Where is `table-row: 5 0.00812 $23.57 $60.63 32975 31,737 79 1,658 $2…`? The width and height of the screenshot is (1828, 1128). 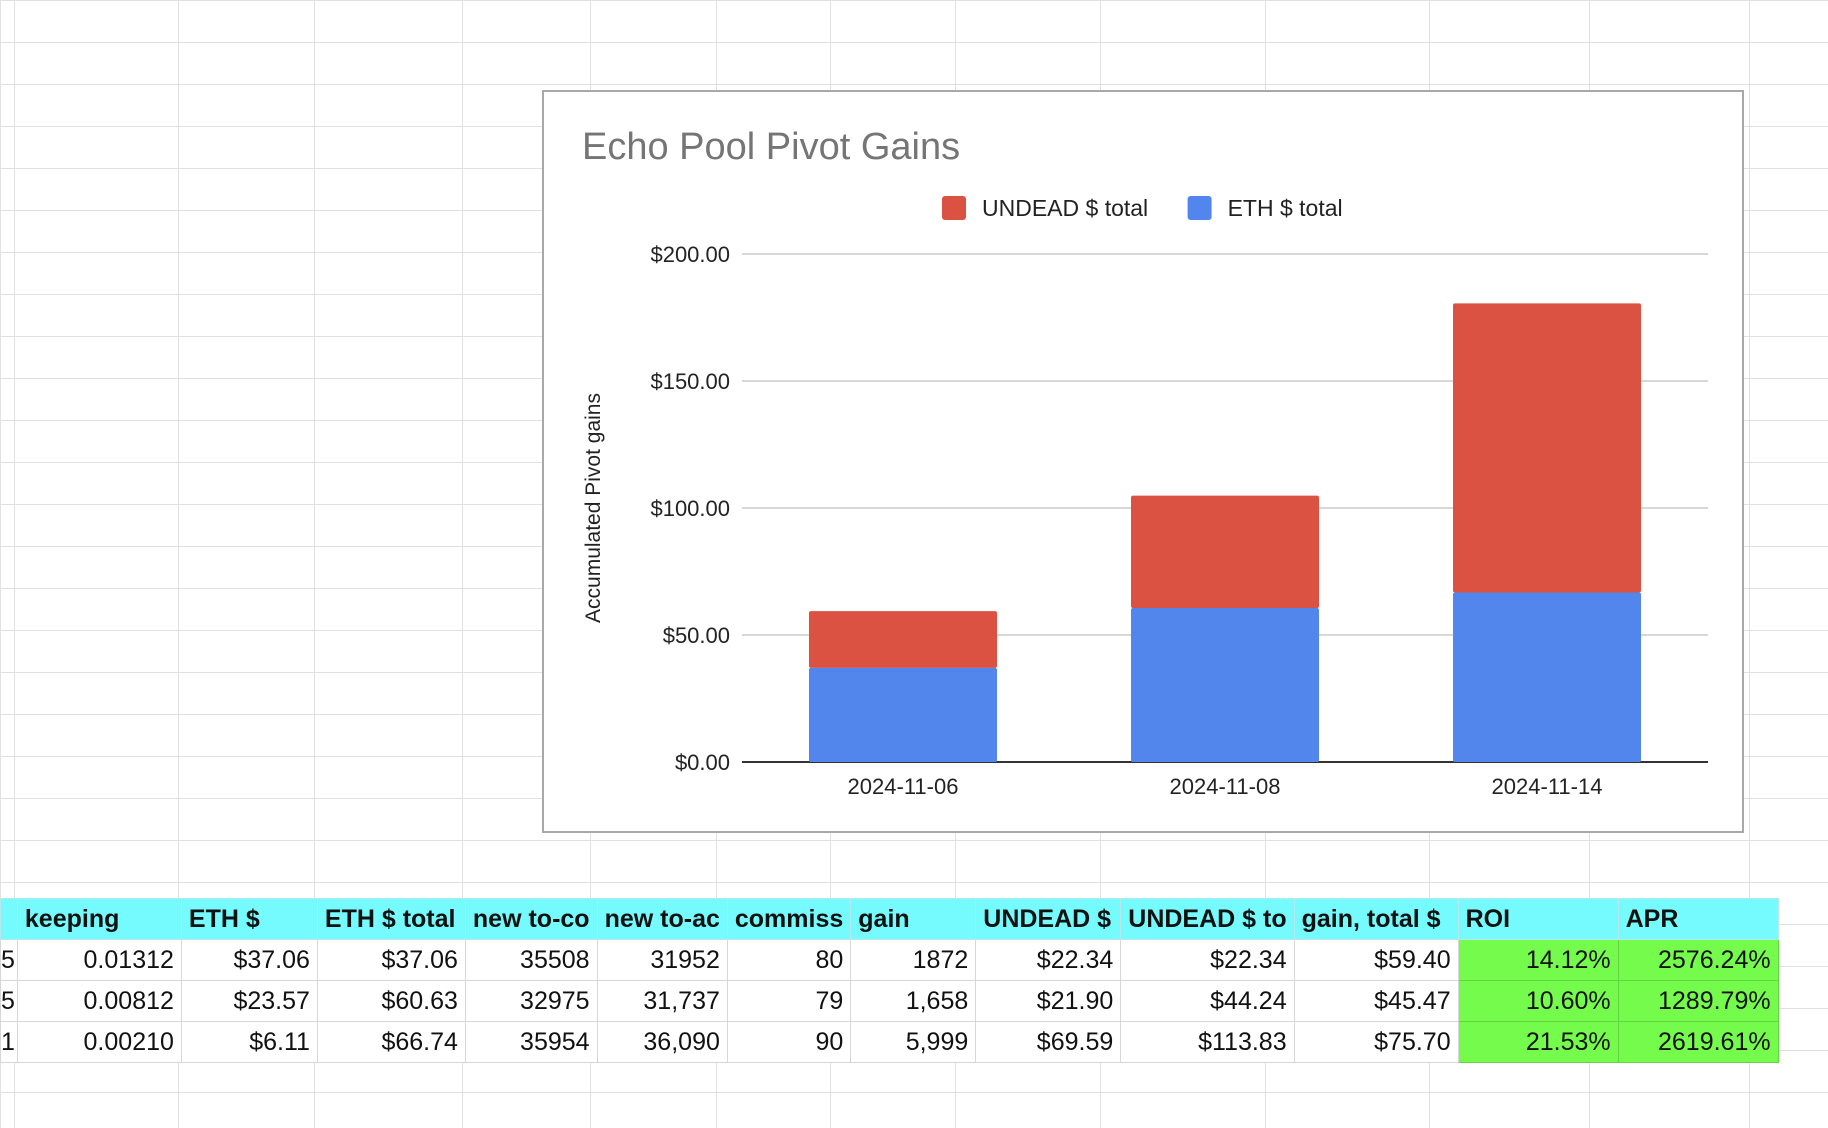 table-row: 5 0.00812 $23.57 $60.63 32975 31,737 79 1,658 $2… is located at coordinates (889, 1001).